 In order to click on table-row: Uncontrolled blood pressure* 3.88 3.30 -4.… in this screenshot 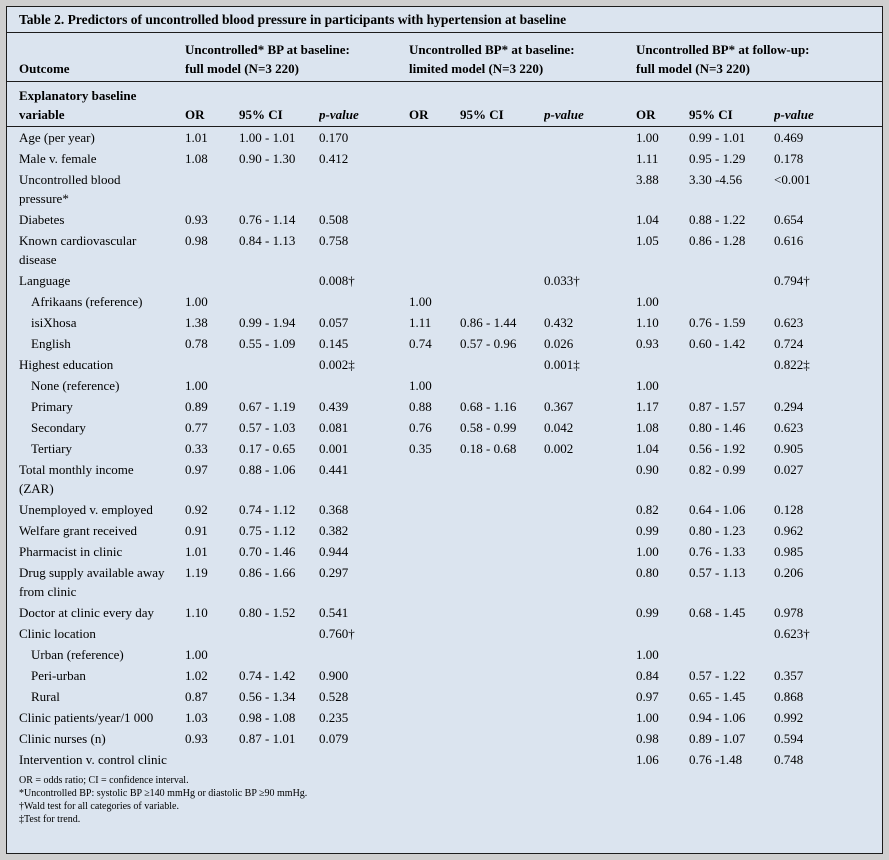, I will do `click(444, 189)`.